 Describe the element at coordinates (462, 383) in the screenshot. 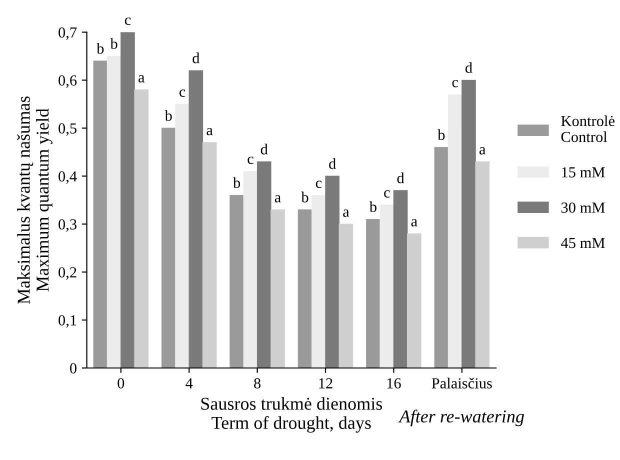

I see `x-tick-label: Palaisčius` at that location.